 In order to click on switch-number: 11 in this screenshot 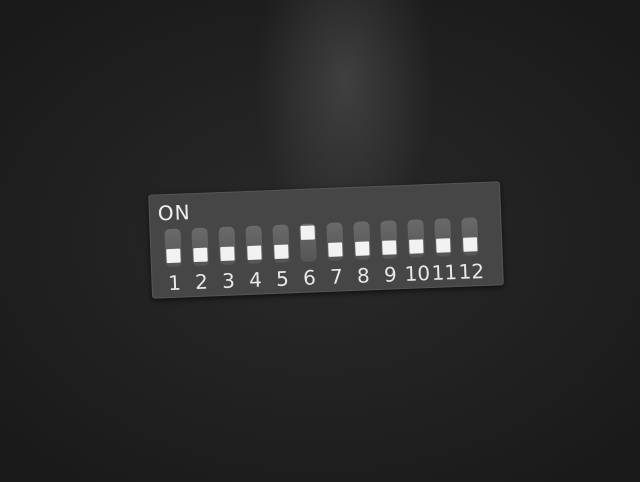, I will do `click(444, 272)`.